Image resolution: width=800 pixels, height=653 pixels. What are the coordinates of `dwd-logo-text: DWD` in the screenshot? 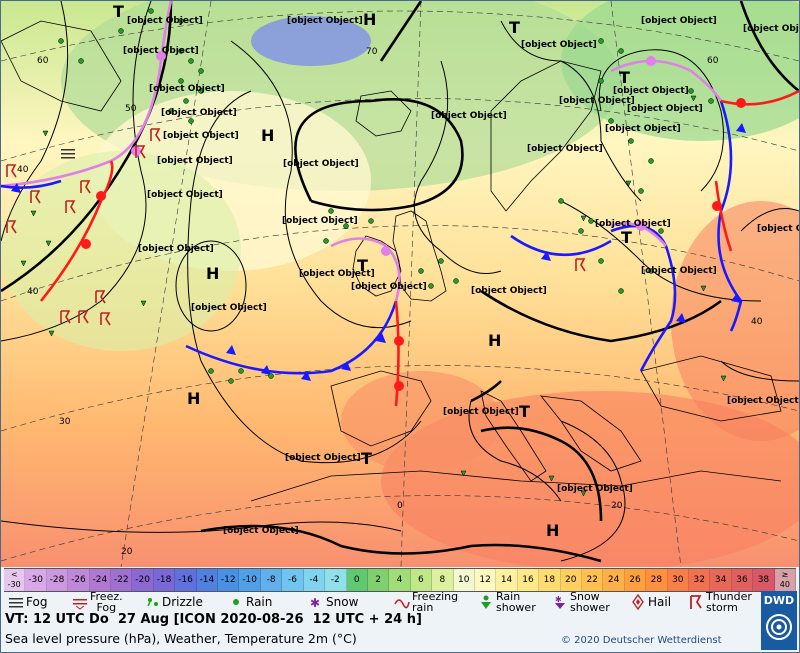 It's located at (779, 600).